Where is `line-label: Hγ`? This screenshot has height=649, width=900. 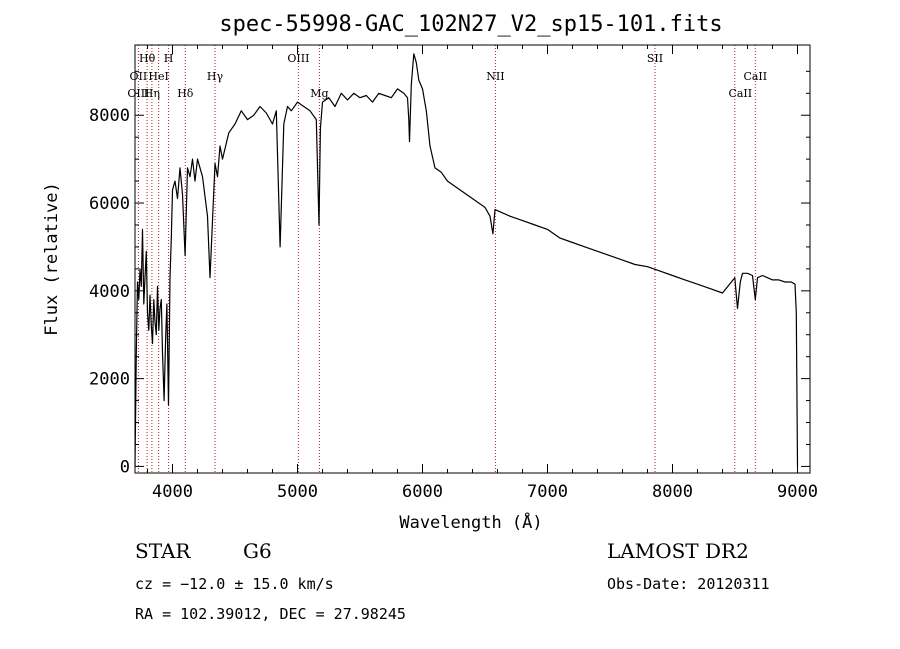
line-label: Hγ is located at coordinates (215, 76).